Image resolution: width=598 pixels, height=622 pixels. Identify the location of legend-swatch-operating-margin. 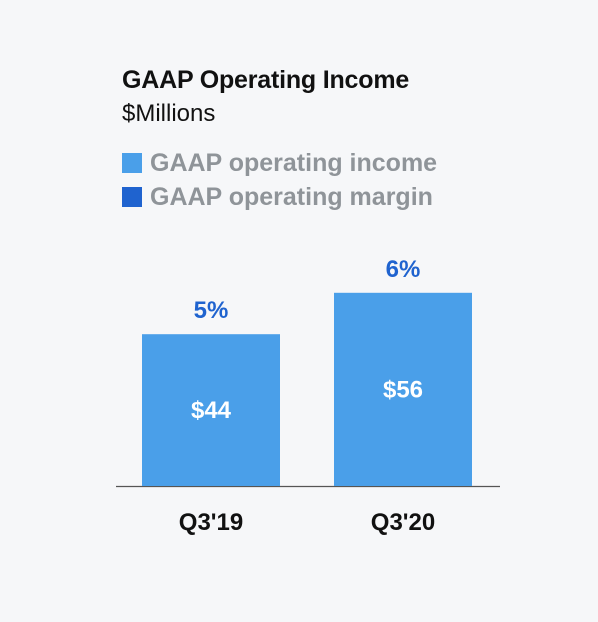
(132, 197).